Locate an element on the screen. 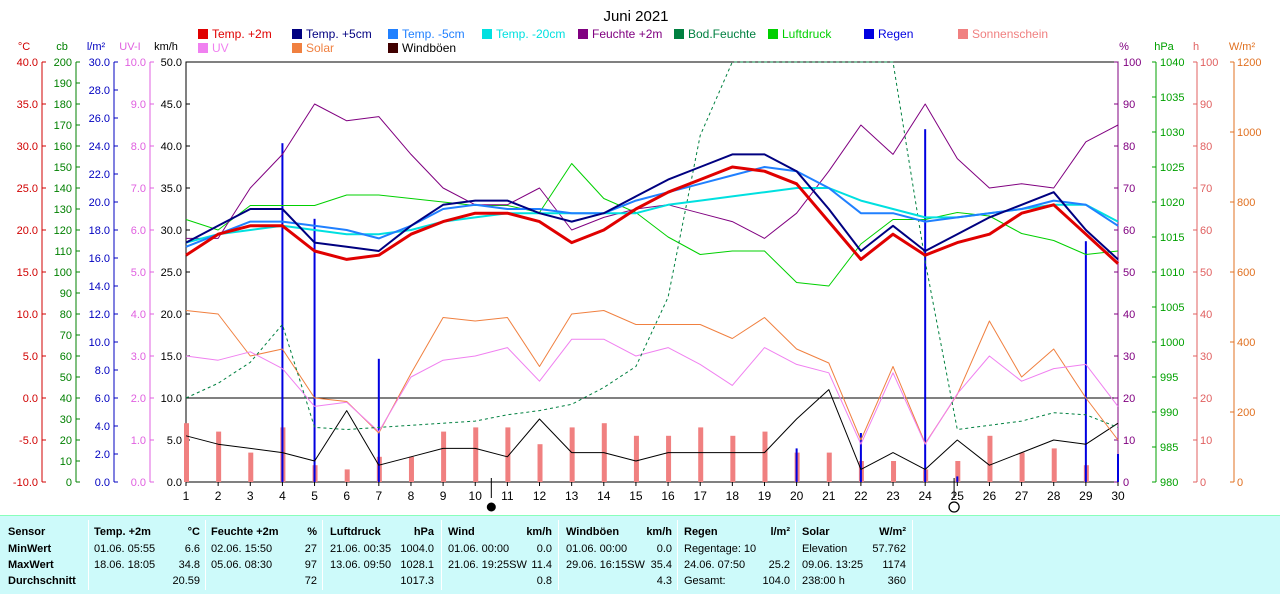  sun-tick-label: 0 is located at coordinates (1203, 483).